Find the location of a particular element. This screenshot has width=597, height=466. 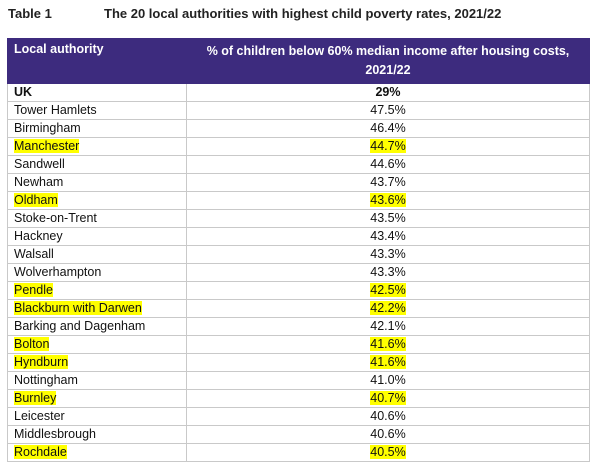

table-row: Bolton 41.6% is located at coordinates (298, 344).